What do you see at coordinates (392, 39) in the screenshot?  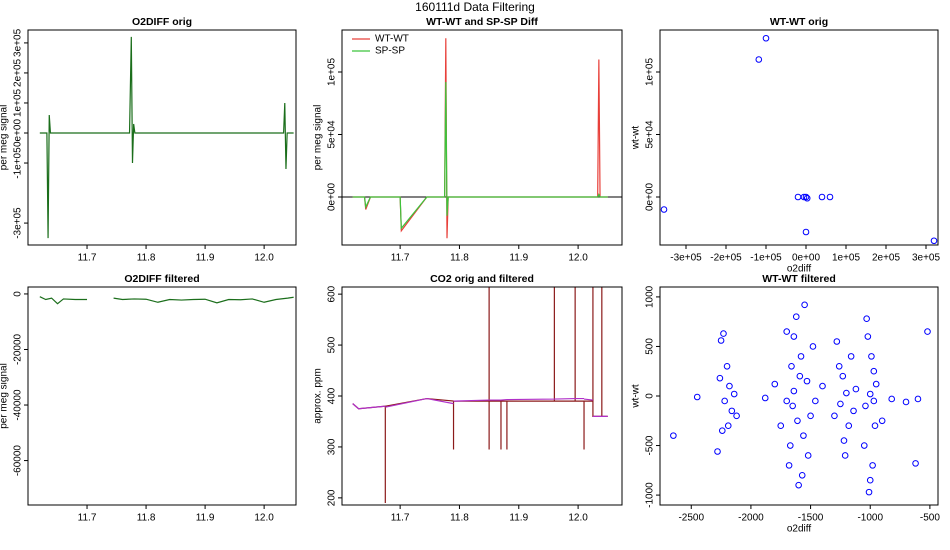 I see `legend-label: WT-WT` at bounding box center [392, 39].